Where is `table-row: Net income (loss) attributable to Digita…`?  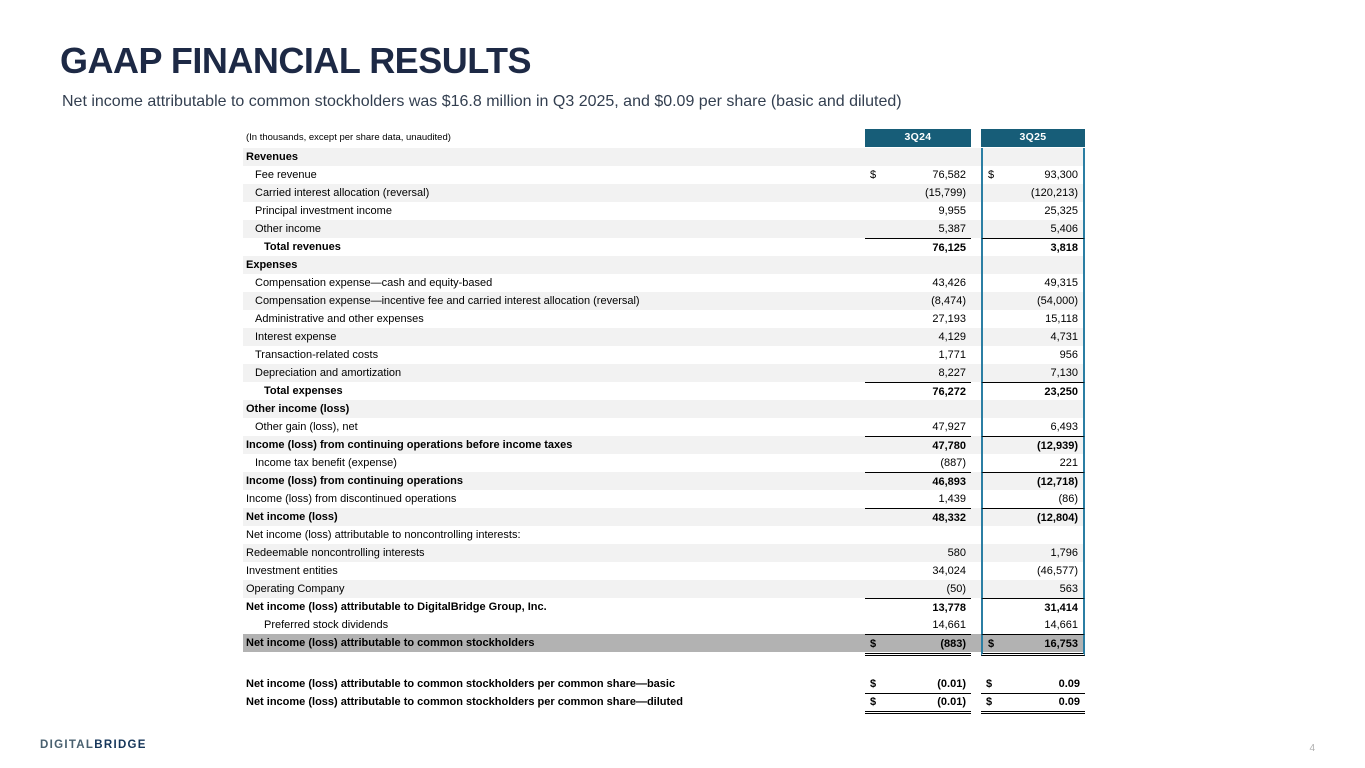 table-row: Net income (loss) attributable to Digita… is located at coordinates (664, 607).